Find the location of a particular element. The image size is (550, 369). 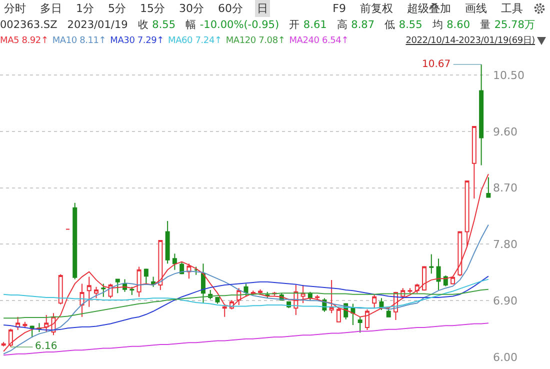

y-tick-label: 6.90 is located at coordinates (505, 301).